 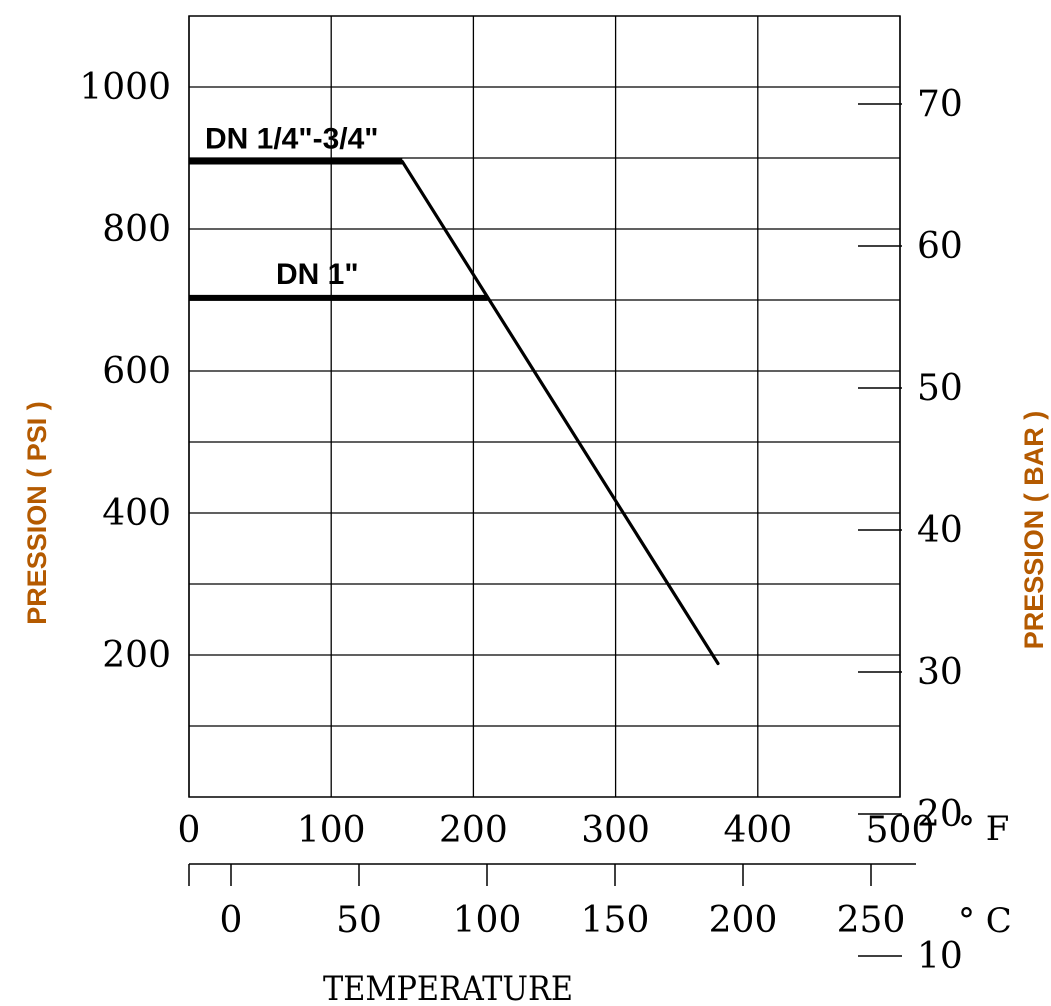 I want to click on y2-axis-label: PRESSION ( BAR ), so click(x=1034, y=530).